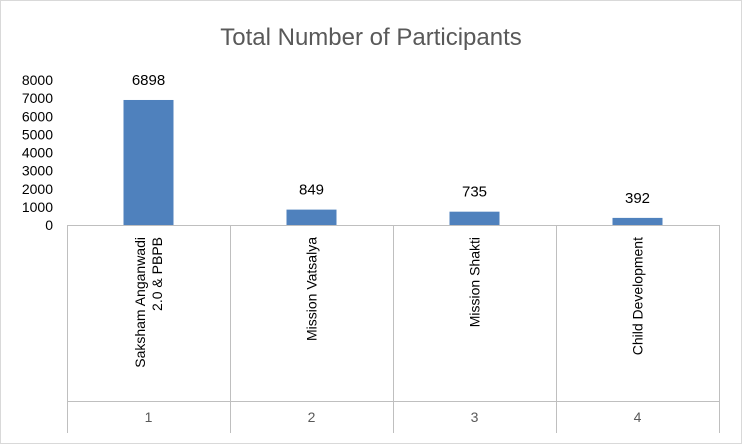 This screenshot has width=742, height=448. I want to click on y-tick-label: 4000, so click(37, 153).